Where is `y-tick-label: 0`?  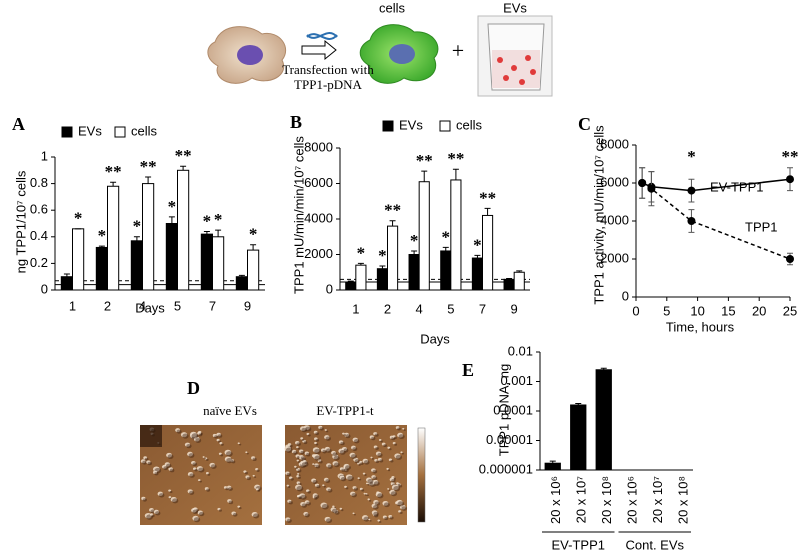 y-tick-label: 0 is located at coordinates (329, 288).